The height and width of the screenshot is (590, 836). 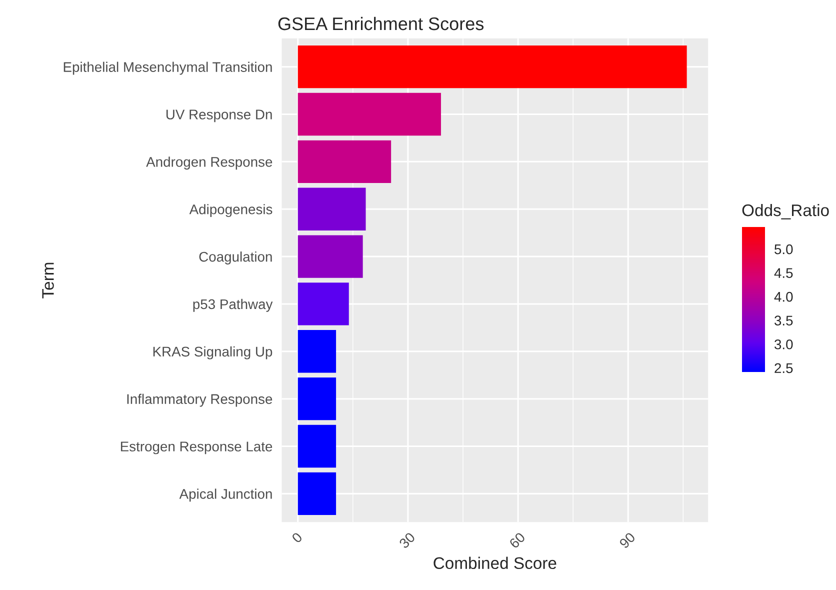 I want to click on color-bar-label: 4.0, so click(x=783, y=297).